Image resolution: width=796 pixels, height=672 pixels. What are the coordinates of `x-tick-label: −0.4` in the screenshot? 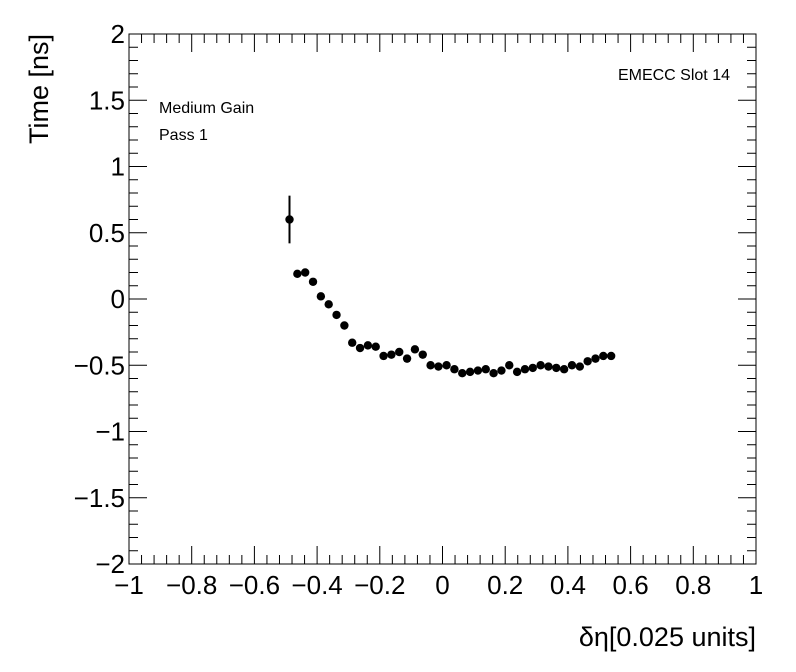 It's located at (316, 585).